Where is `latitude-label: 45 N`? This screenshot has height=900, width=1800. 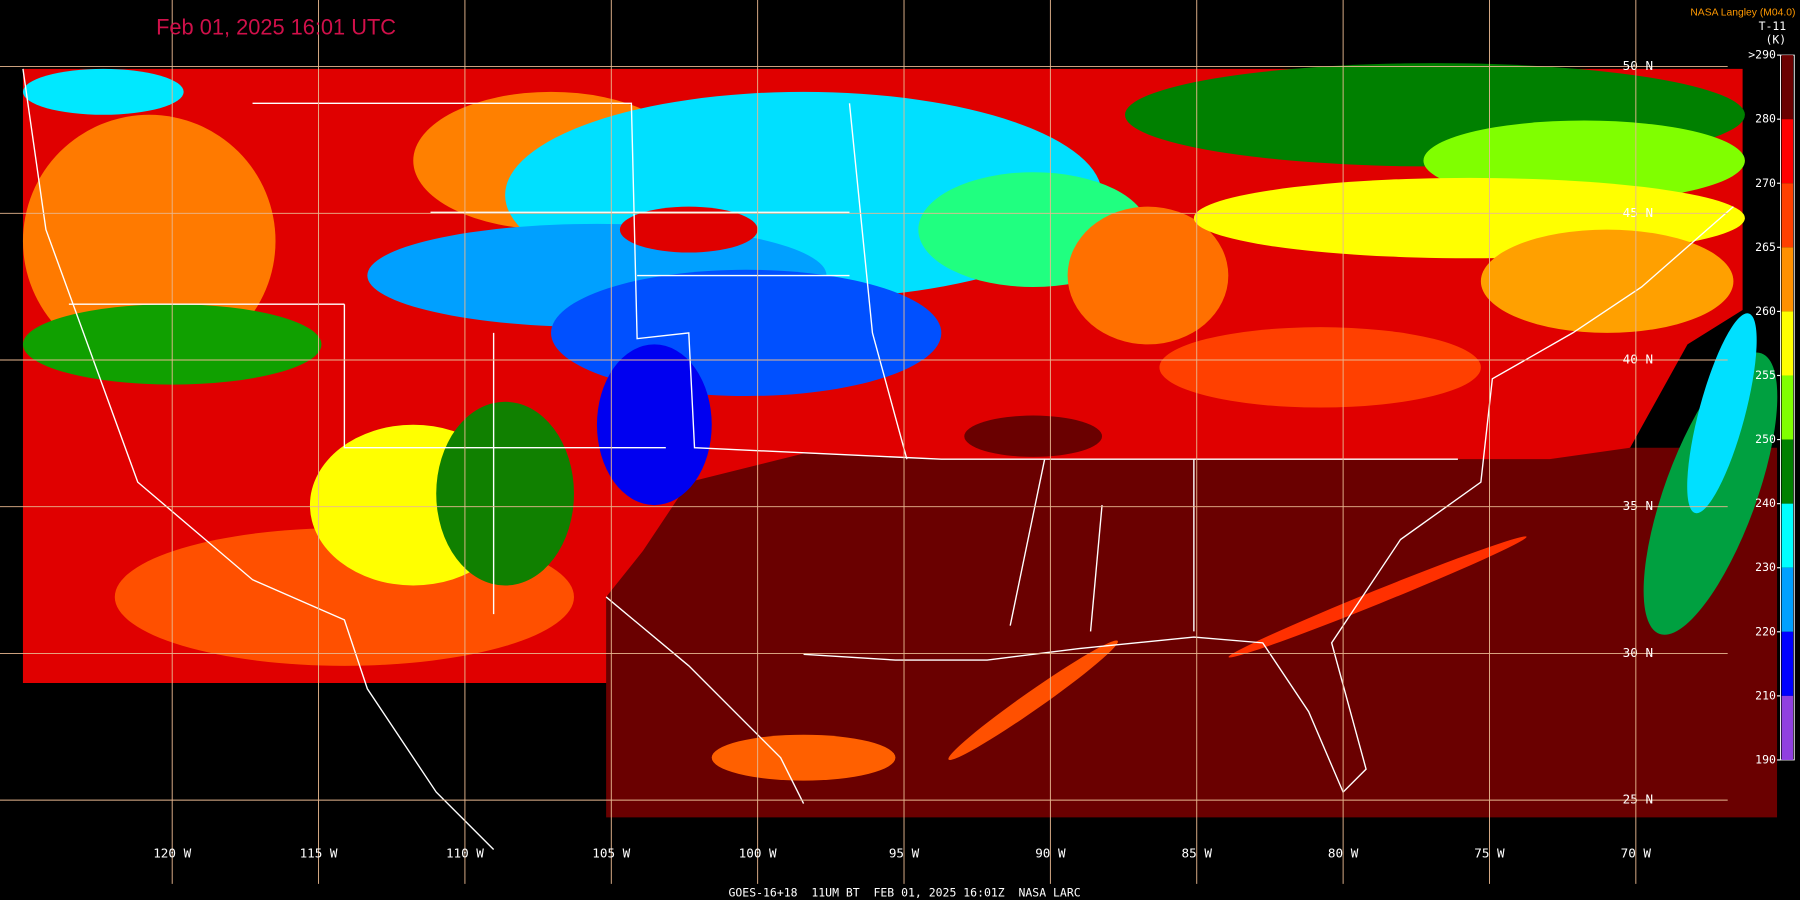 latitude-label: 45 N is located at coordinates (1638, 212).